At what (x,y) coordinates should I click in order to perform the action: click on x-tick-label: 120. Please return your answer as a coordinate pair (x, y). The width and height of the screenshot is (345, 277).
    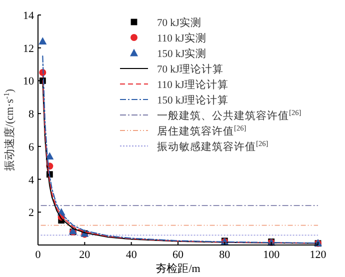
    Looking at the image, I should click on (318, 255).